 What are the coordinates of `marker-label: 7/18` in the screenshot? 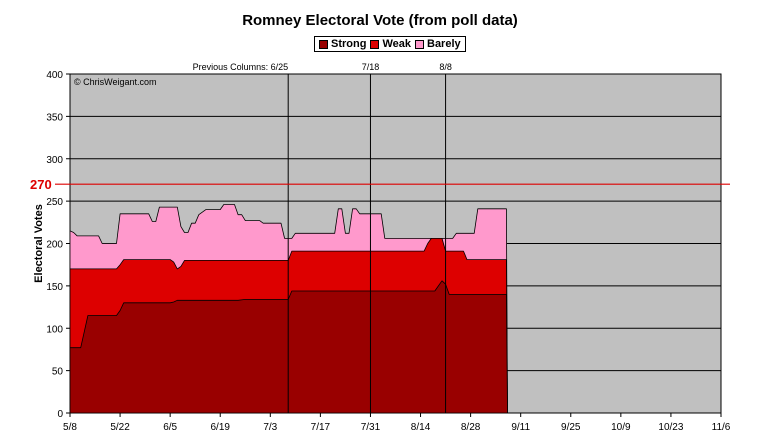 It's located at (371, 67).